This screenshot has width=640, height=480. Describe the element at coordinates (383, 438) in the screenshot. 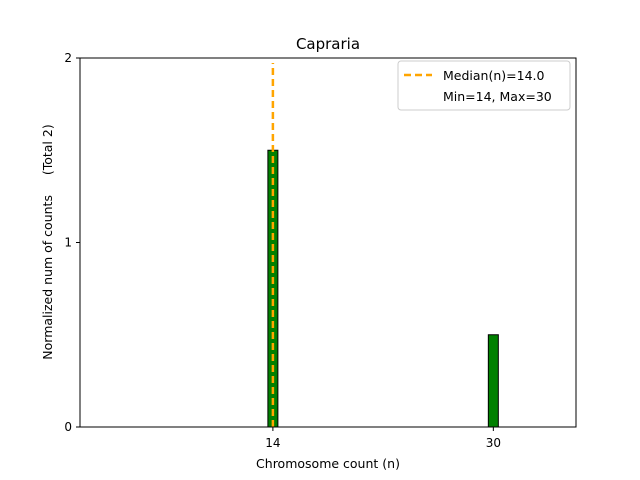

I see `x-axis: 14 30` at that location.